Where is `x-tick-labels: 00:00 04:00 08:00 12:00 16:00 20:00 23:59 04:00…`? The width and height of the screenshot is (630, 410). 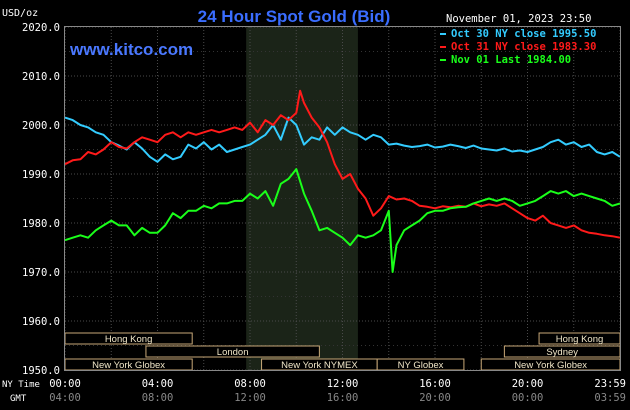
x-tick-labels: 00:00 04:00 08:00 12:00 16:00 20:00 23:59 04:00… is located at coordinates (337, 391).